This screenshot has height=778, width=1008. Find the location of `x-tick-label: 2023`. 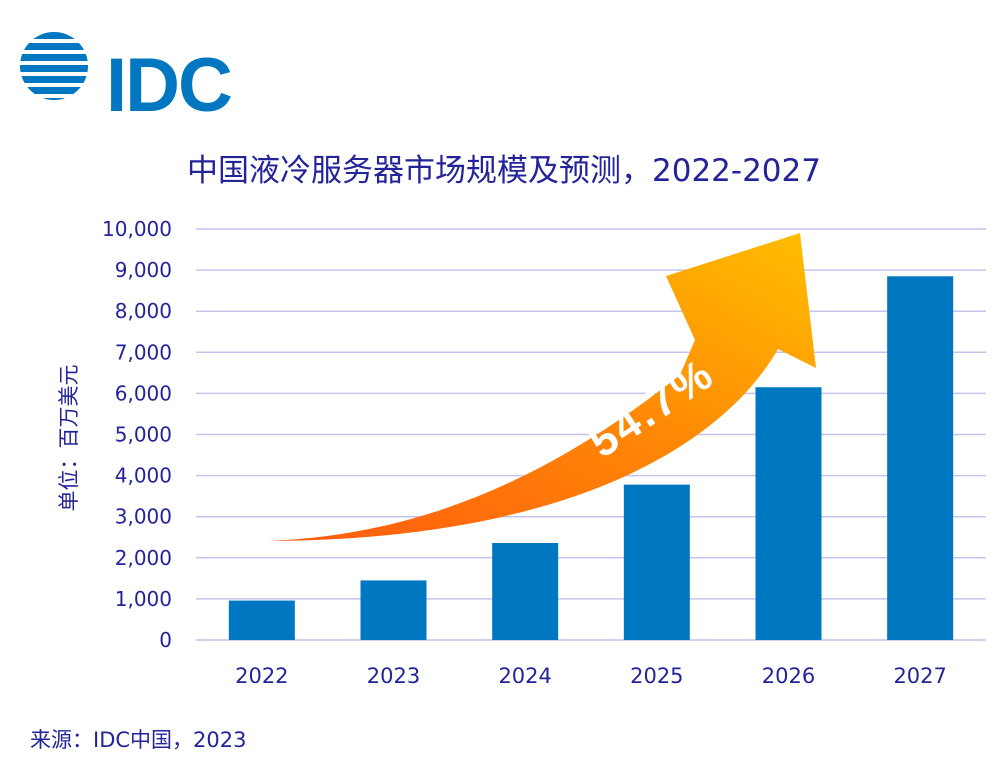

x-tick-label: 2023 is located at coordinates (393, 676).